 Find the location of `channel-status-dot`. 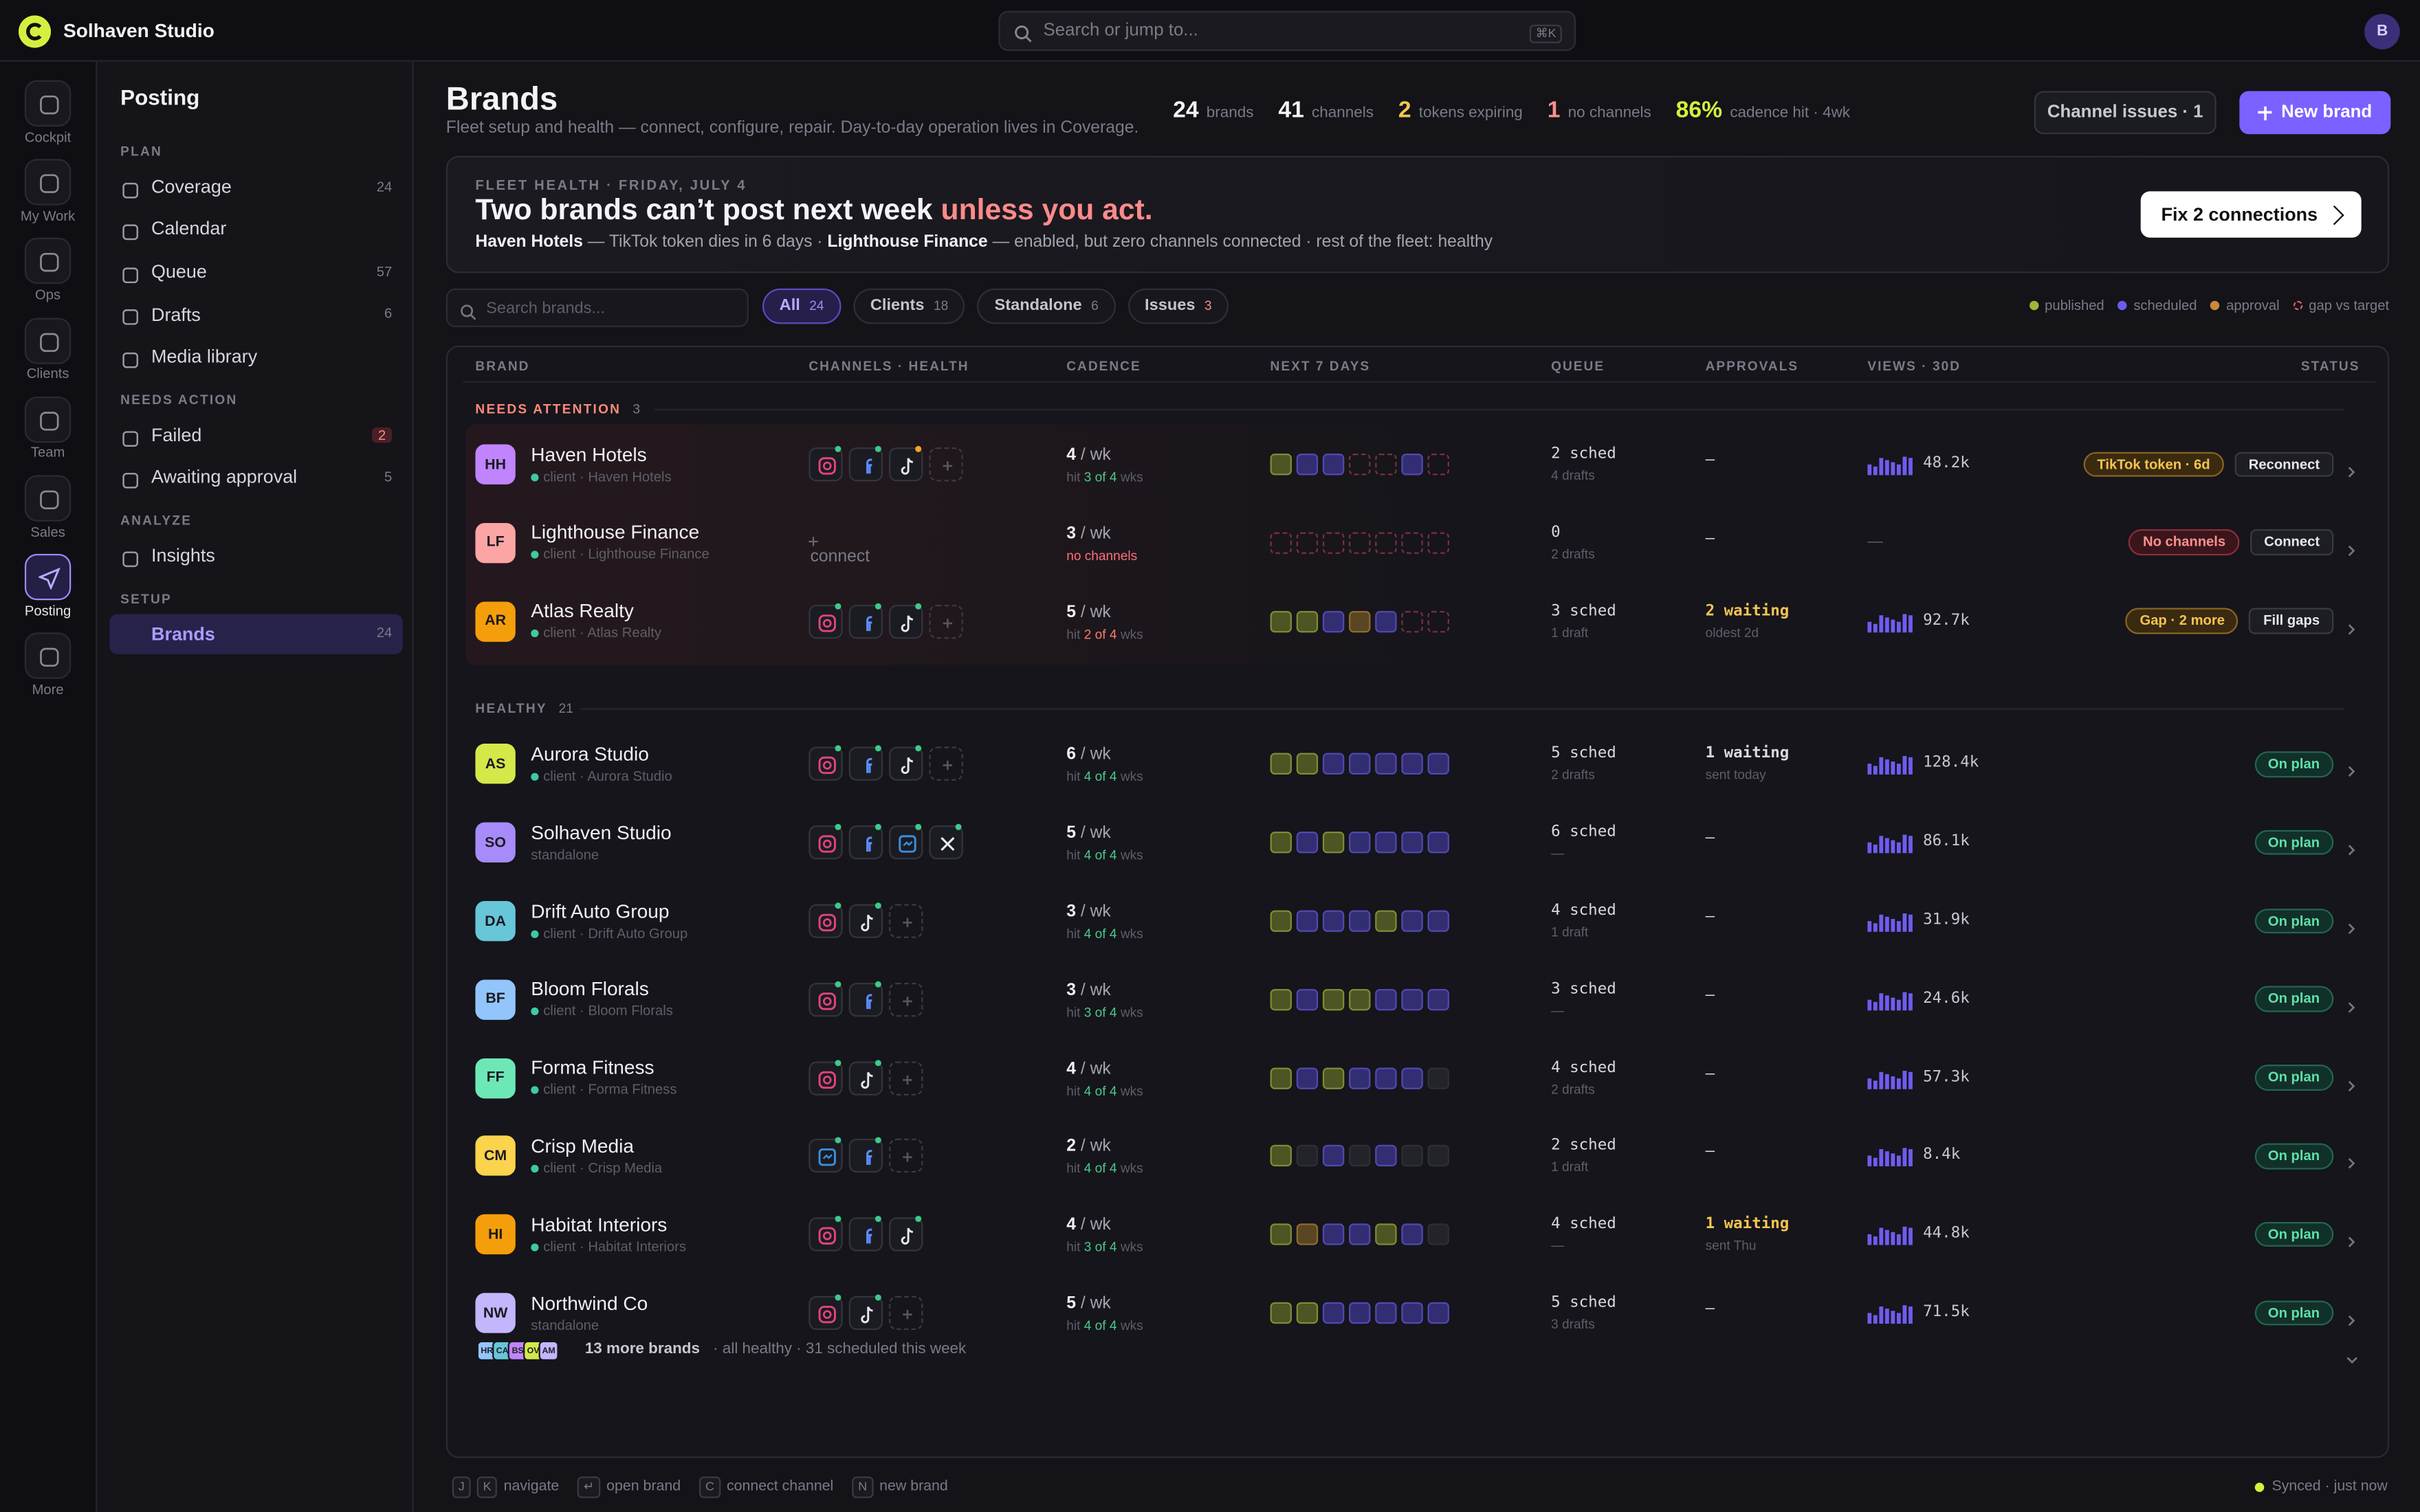

channel-status-dot is located at coordinates (839, 1219).